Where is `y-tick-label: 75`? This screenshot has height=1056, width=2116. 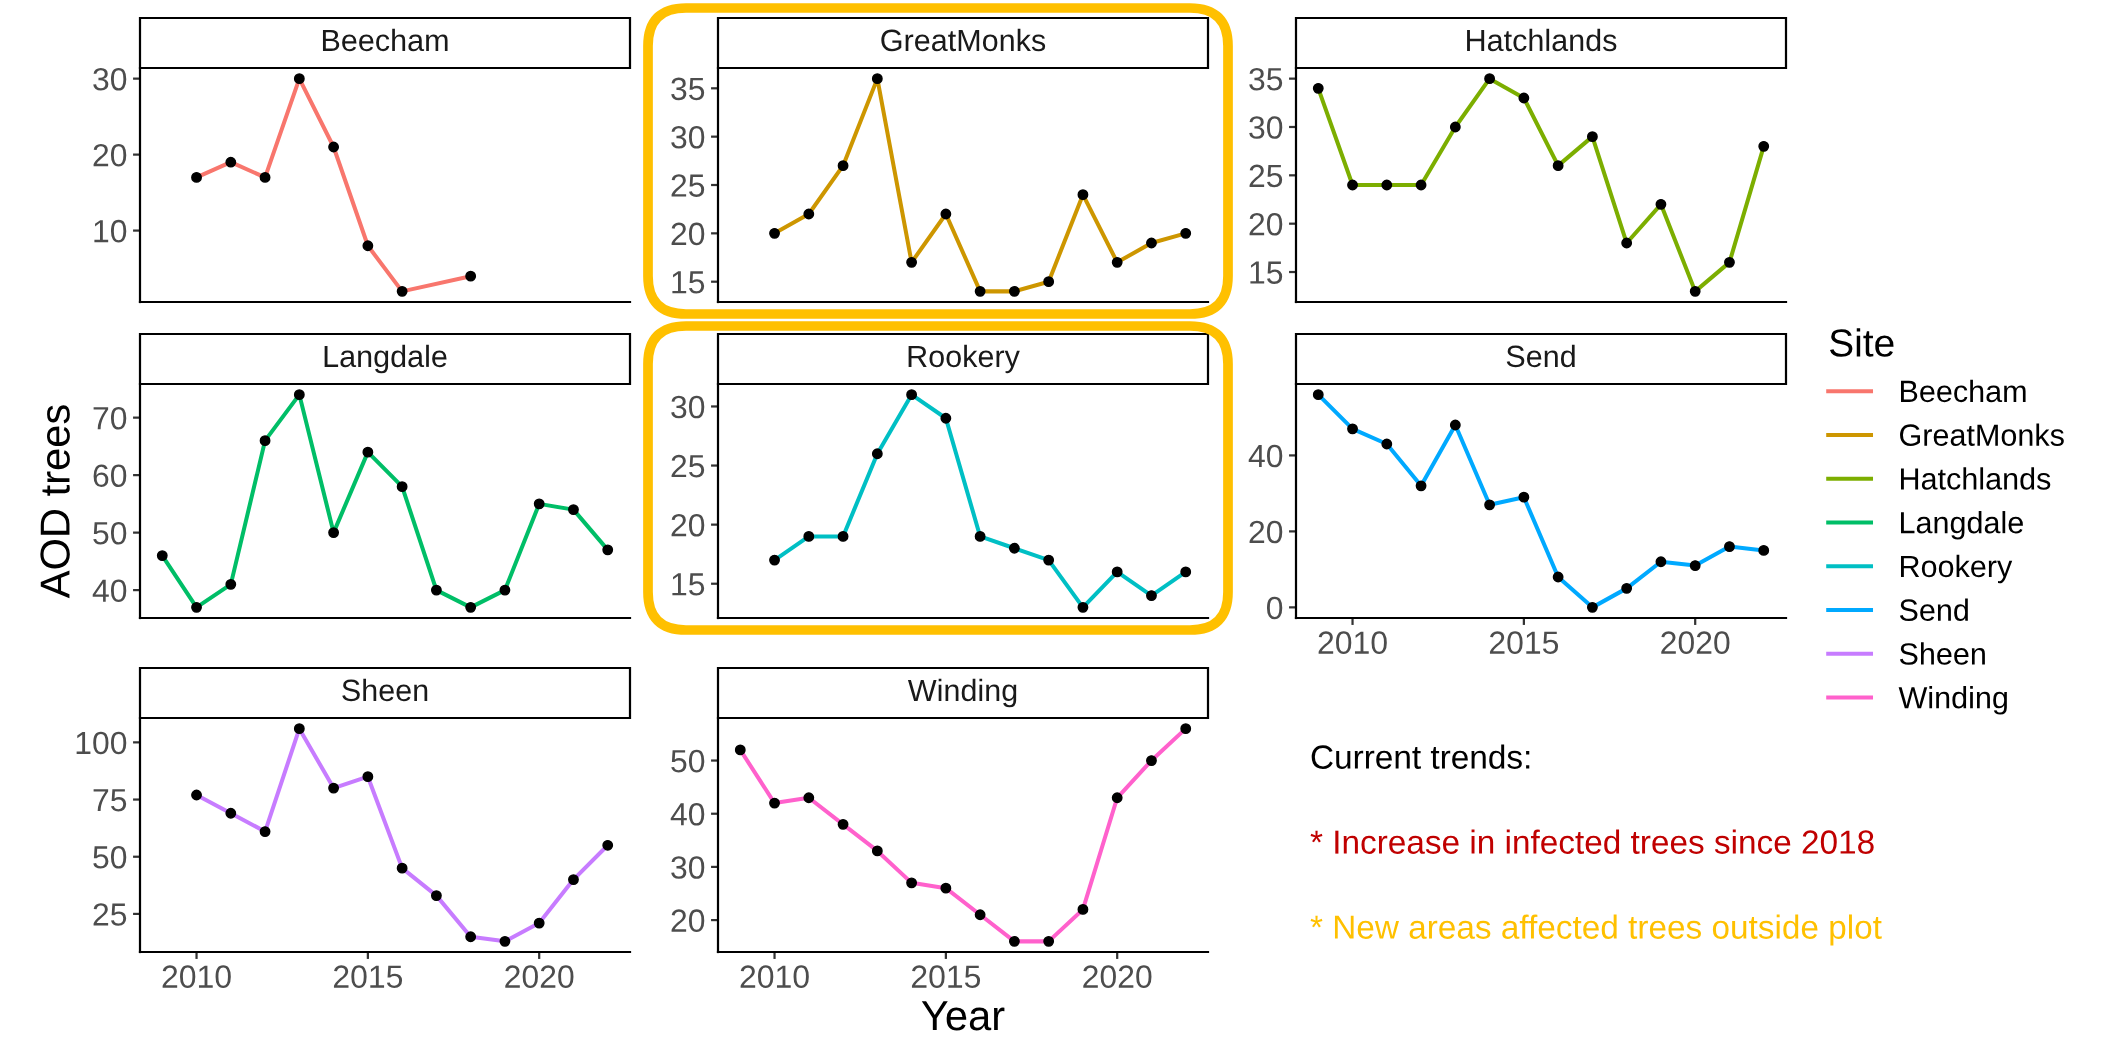 y-tick-label: 75 is located at coordinates (110, 800).